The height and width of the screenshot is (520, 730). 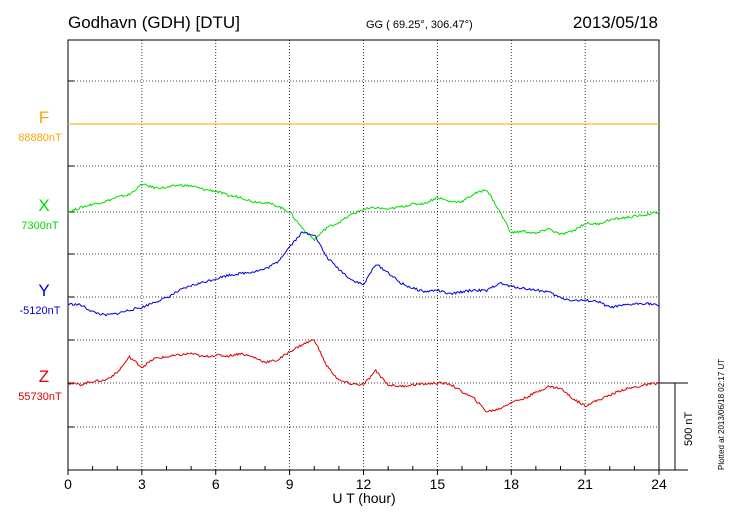 What do you see at coordinates (615, 22) in the screenshot?
I see `chart-date: 2013/05/18` at bounding box center [615, 22].